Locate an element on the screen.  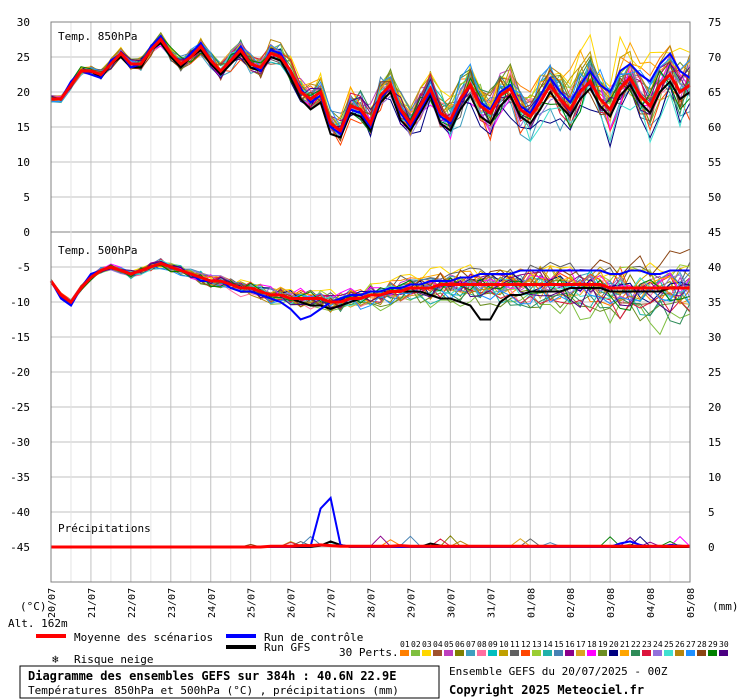
legend-control-label: Run de contrôle is located at coordinates (313, 637).